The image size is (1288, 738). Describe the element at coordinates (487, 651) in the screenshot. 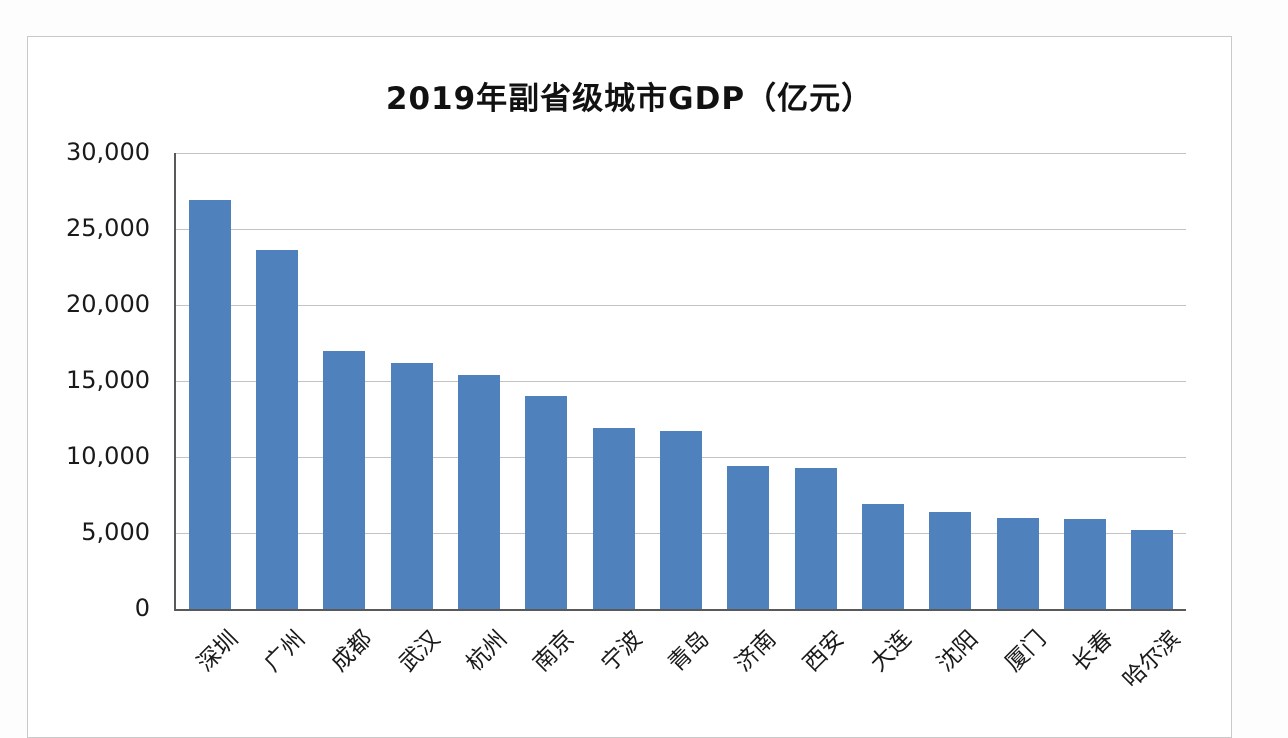

I see `x-axis-label: 杭州` at that location.